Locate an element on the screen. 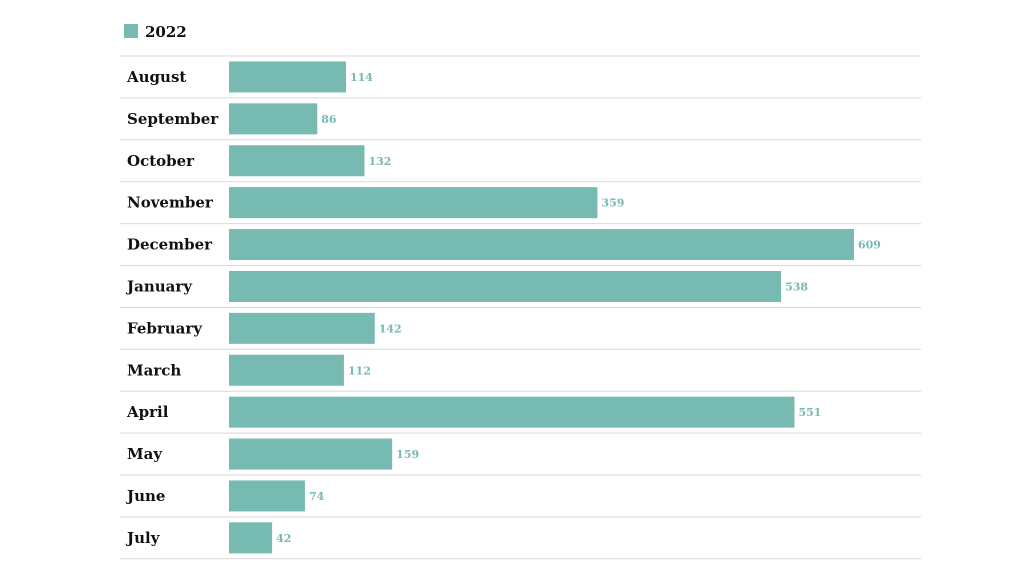 This screenshot has width=1024, height=576. category-label-april: April is located at coordinates (147, 412).